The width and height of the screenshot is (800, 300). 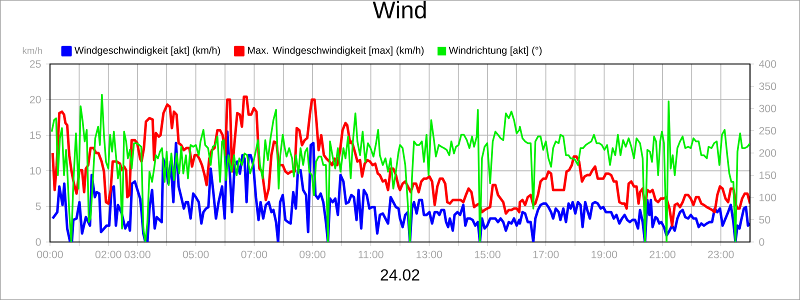 What do you see at coordinates (767, 153) in the screenshot?
I see `y2-tick-label: 200` at bounding box center [767, 153].